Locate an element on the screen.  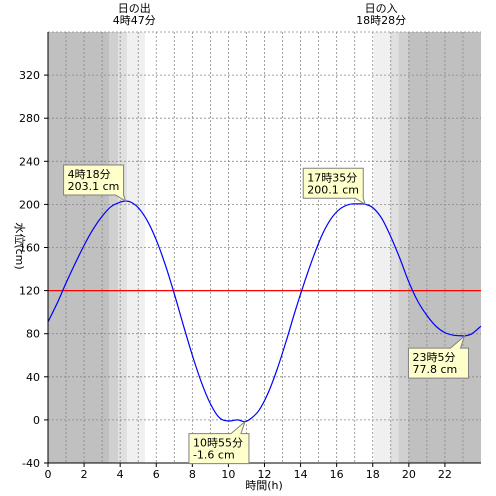
y-tick-label: 240 is located at coordinates (29, 161).